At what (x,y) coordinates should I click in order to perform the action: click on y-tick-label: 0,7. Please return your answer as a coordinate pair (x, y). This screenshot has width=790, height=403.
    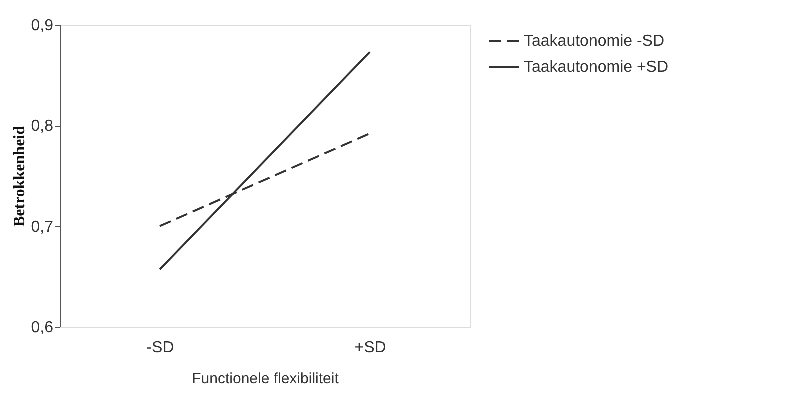
    Looking at the image, I should click on (42, 227).